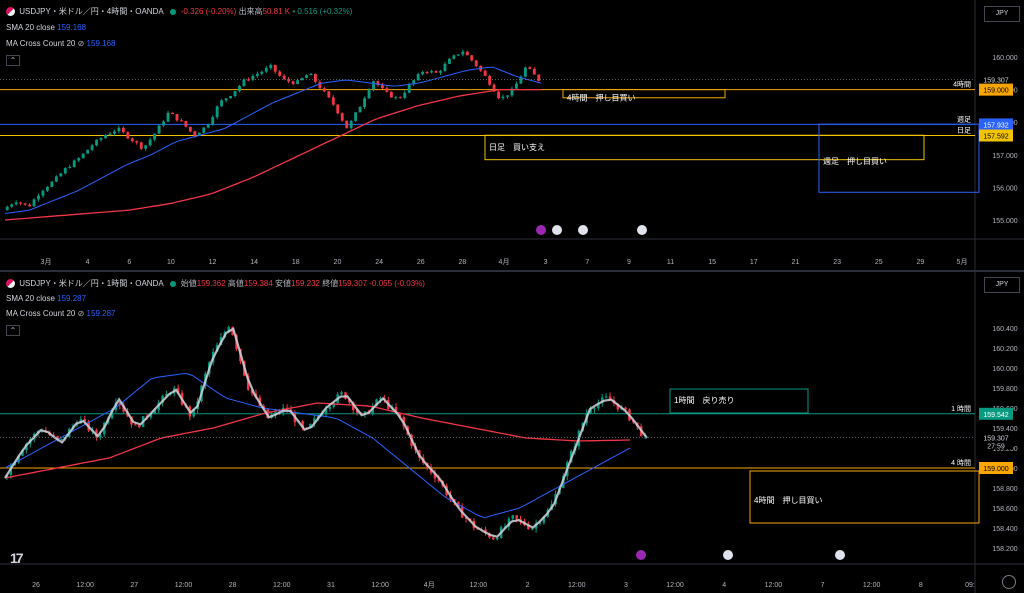  Describe the element at coordinates (283, 283) in the screenshot. I see `low-label: 安値` at that location.